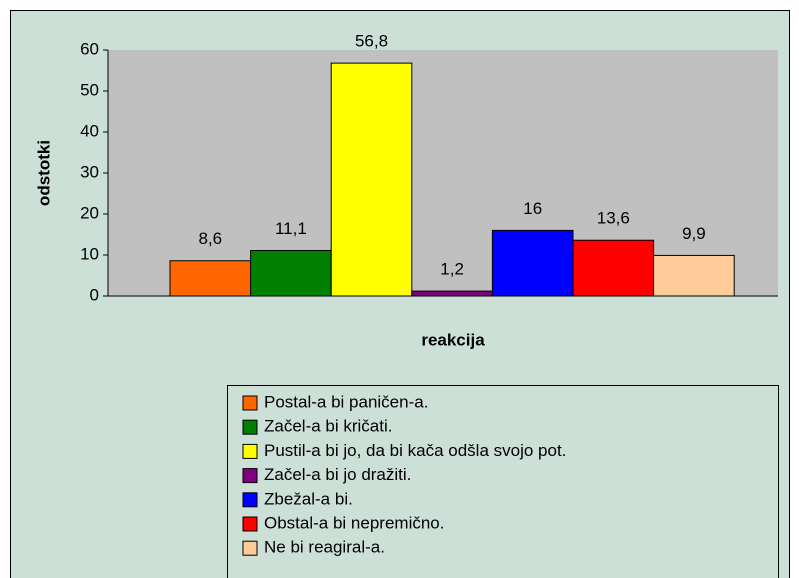 This screenshot has width=799, height=578. Describe the element at coordinates (43, 173) in the screenshot. I see `y-axis-title: odstotki` at that location.